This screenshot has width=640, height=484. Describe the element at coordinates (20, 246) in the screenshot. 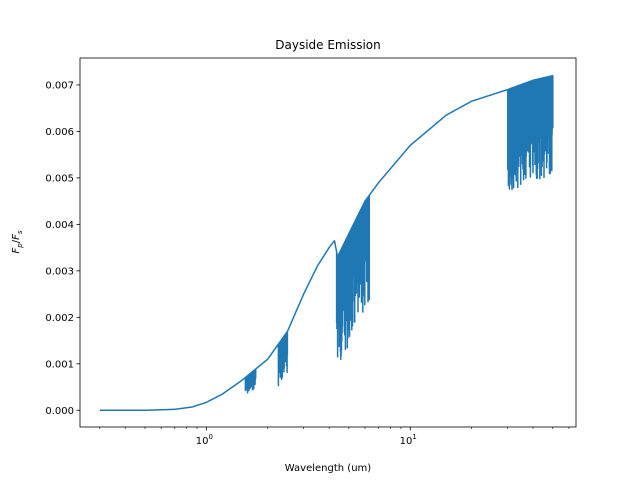

I see `y-label-sub-p: p` at that location.